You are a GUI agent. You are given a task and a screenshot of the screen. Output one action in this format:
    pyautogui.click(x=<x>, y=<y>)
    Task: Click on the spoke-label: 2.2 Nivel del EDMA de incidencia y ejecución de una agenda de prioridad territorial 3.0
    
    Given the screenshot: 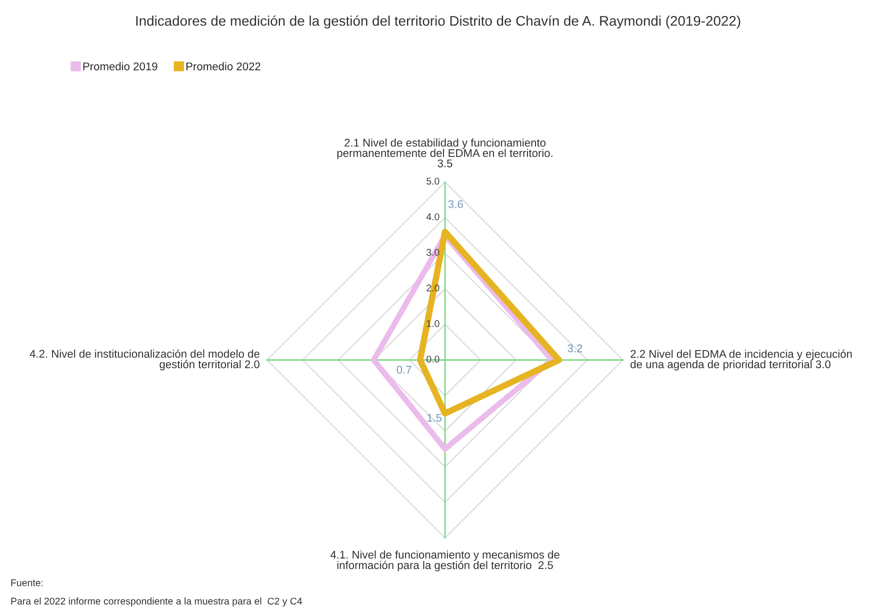 What is the action you would take?
    pyautogui.click(x=741, y=360)
    